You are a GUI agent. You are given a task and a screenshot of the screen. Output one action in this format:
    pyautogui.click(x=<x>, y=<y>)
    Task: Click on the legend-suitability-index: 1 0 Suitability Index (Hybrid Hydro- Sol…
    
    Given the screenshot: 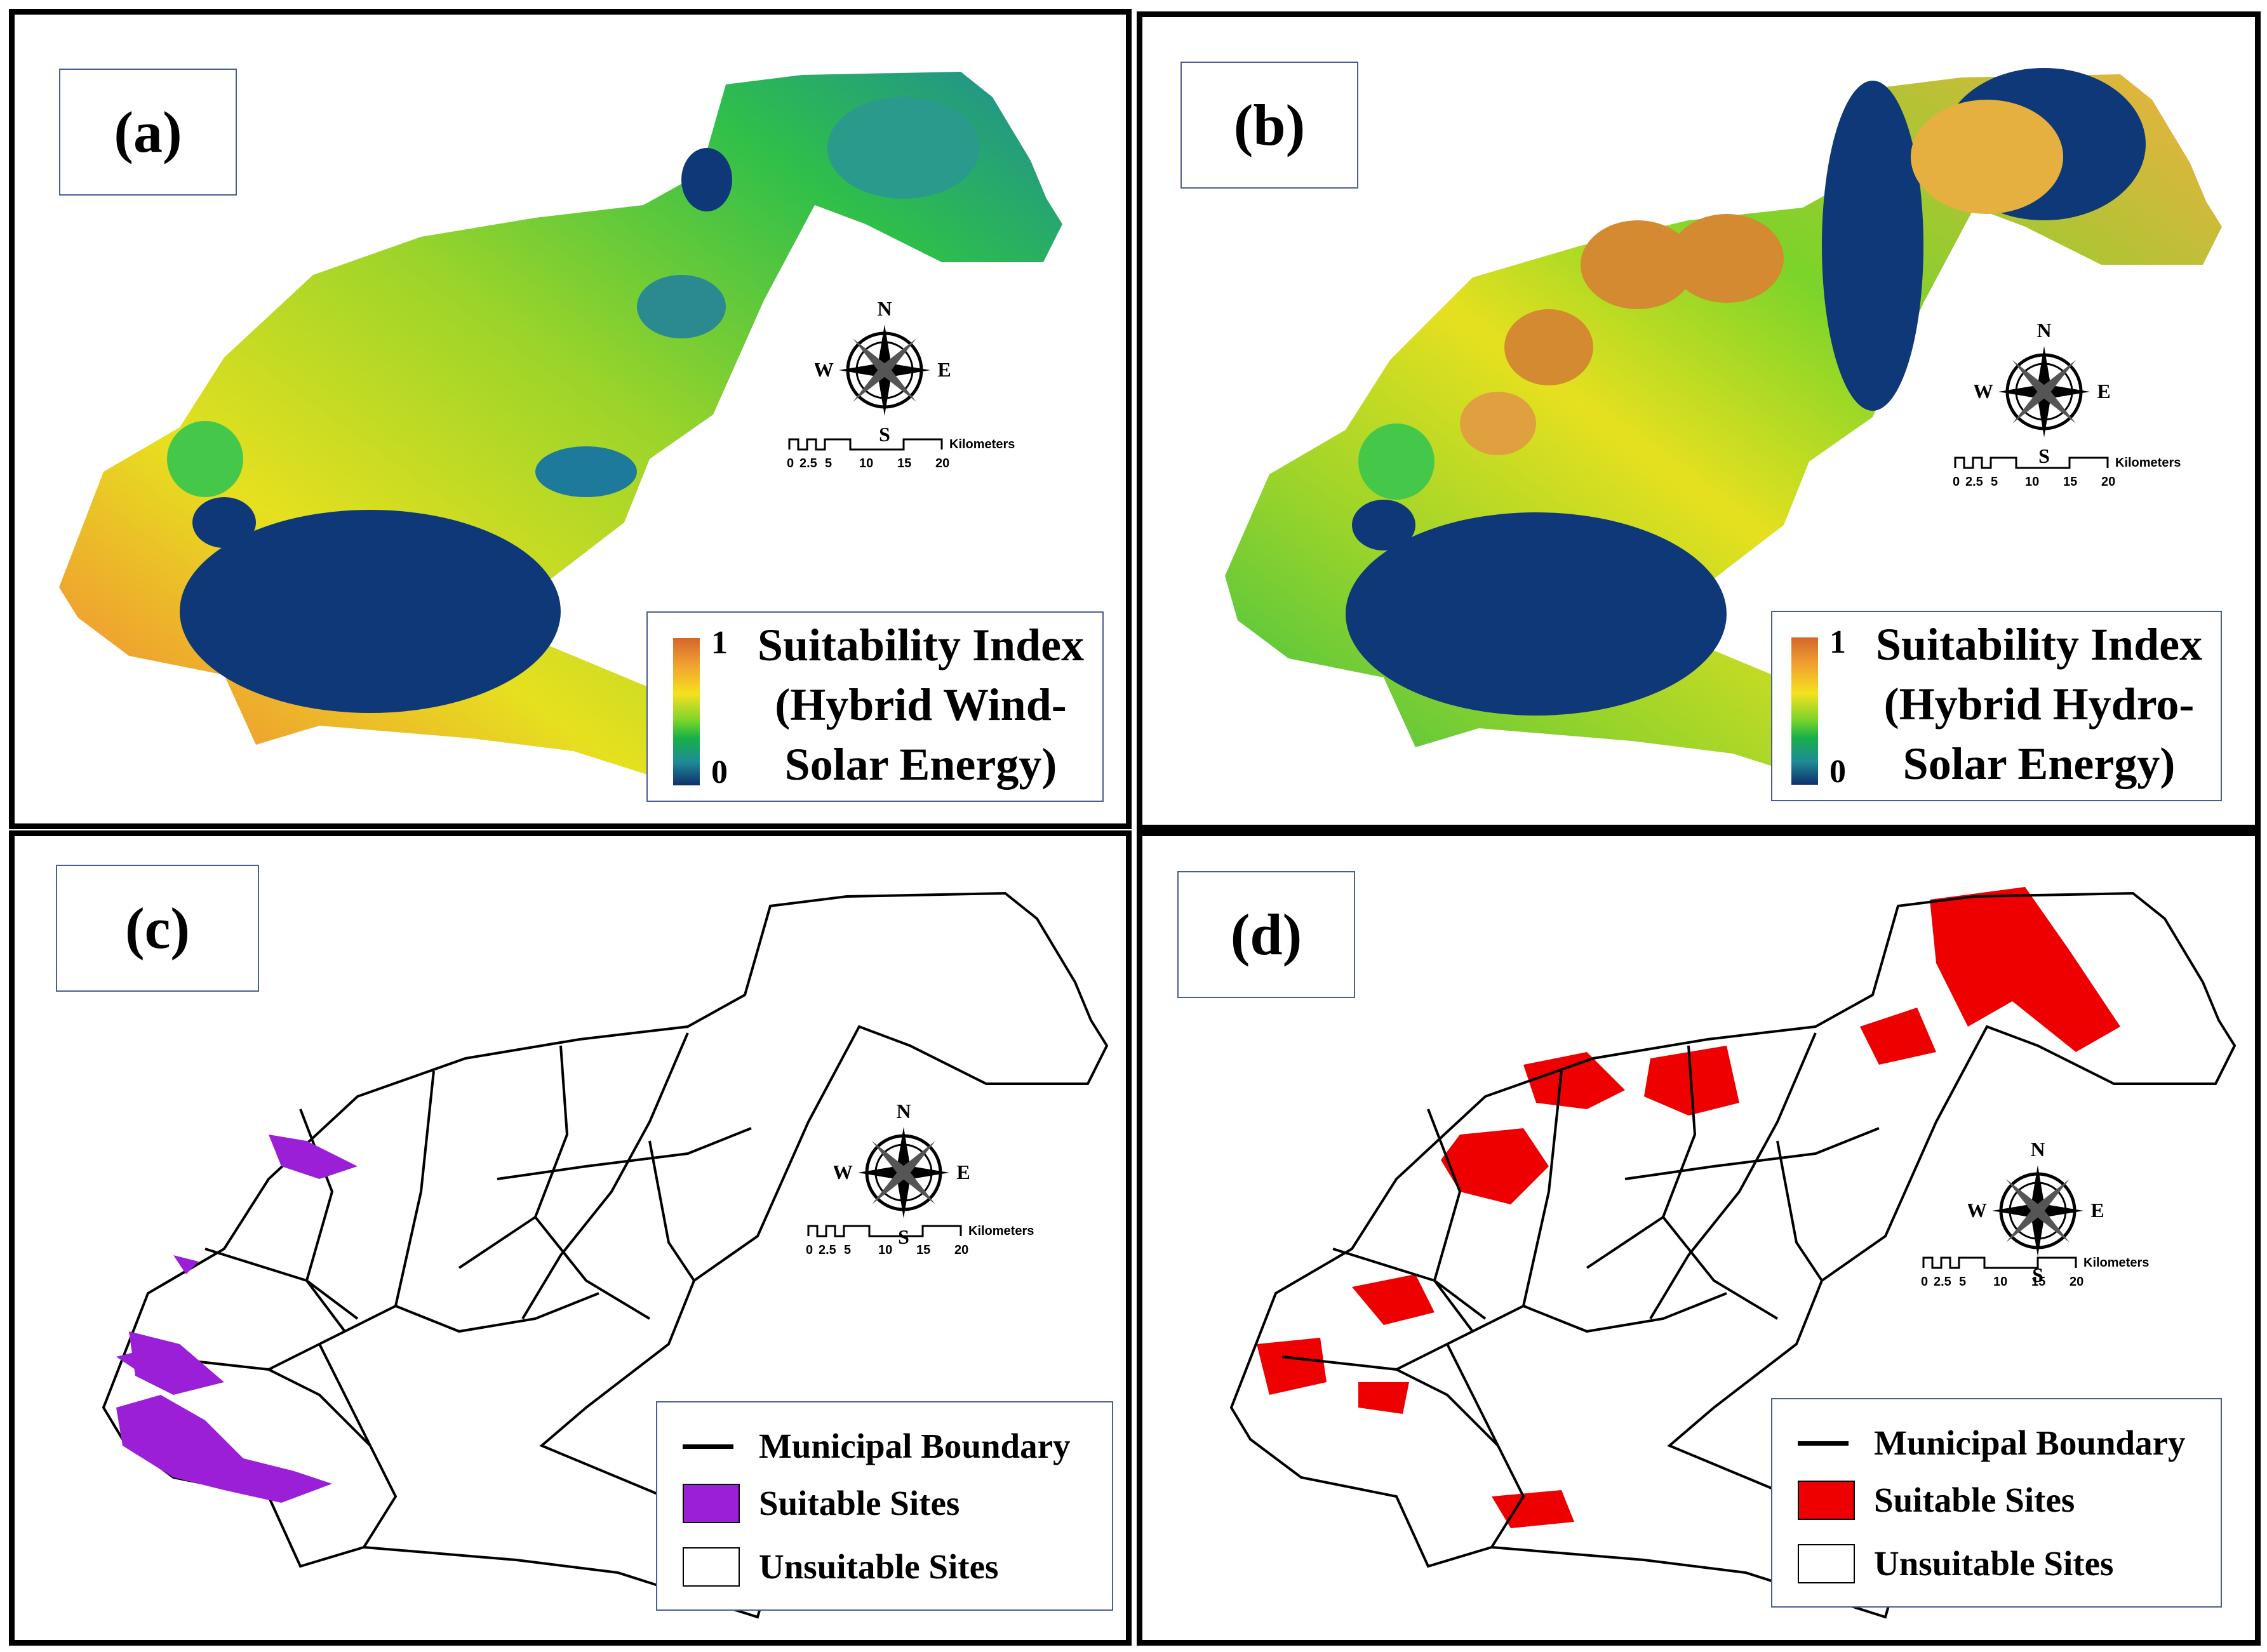 What is the action you would take?
    pyautogui.click(x=1996, y=706)
    